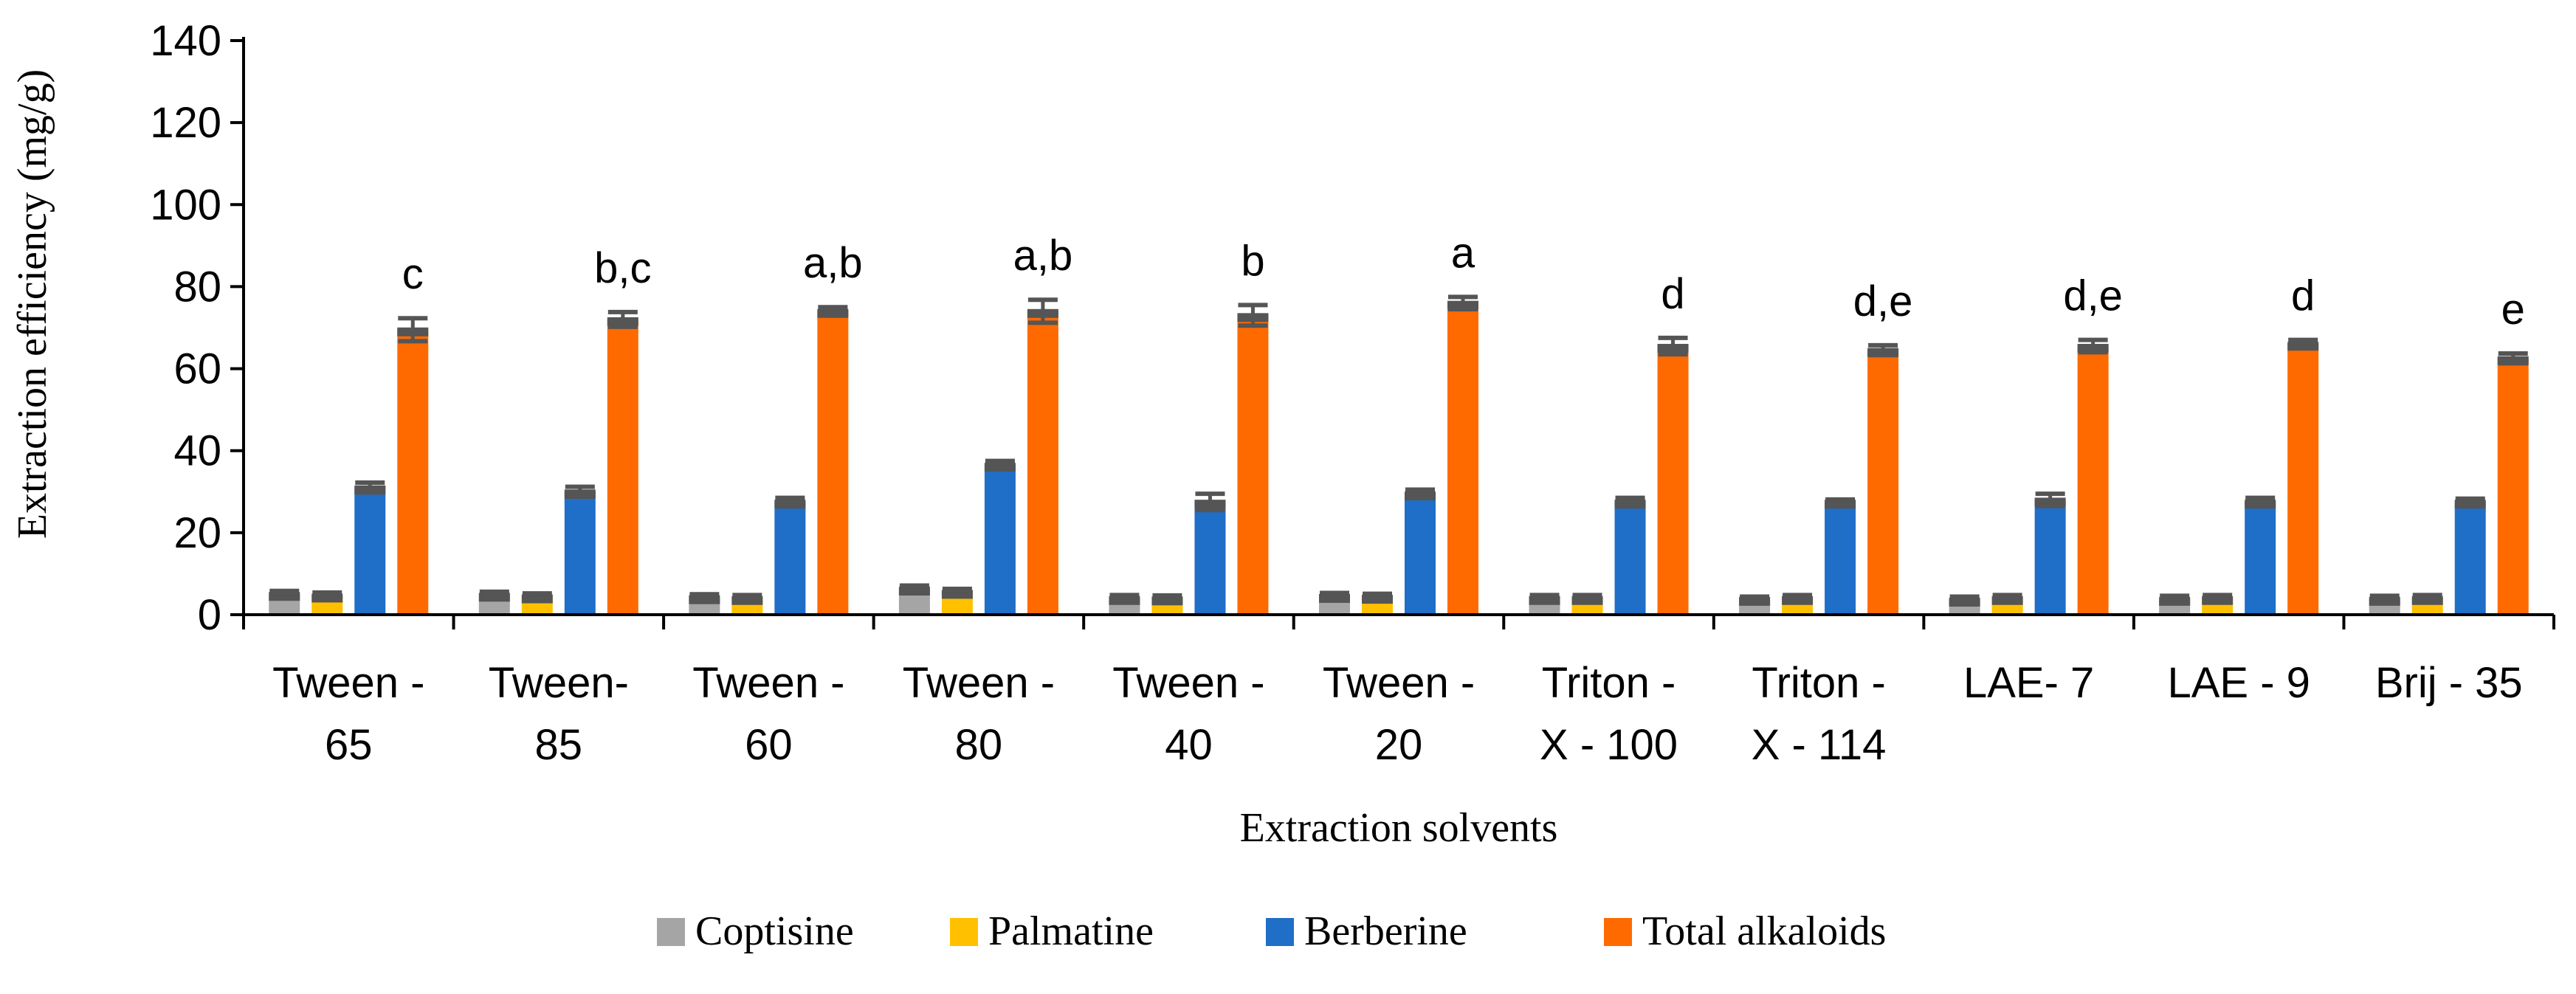  I want to click on significance-letter: b, so click(1252, 261).